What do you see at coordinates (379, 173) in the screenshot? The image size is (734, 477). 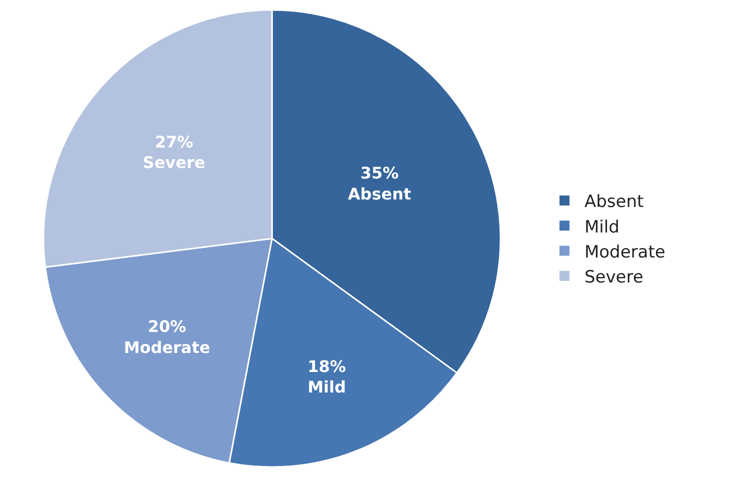 I see `data-label: 35%` at bounding box center [379, 173].